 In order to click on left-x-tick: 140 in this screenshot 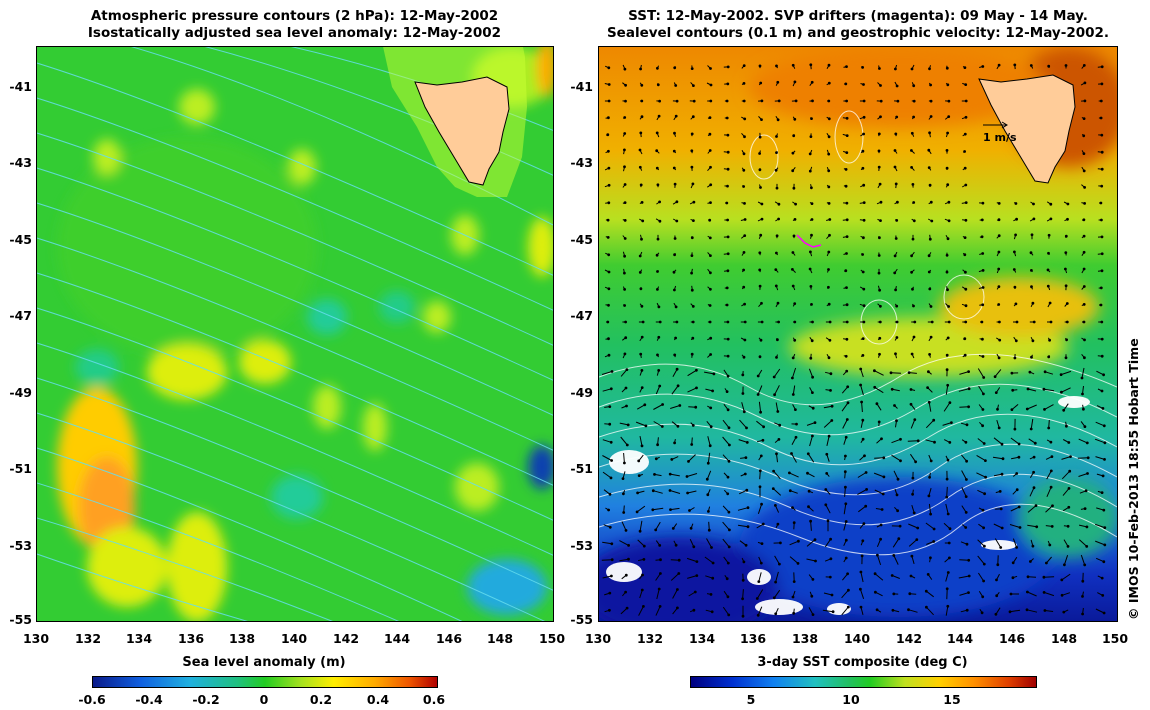, I will do `click(294, 638)`.